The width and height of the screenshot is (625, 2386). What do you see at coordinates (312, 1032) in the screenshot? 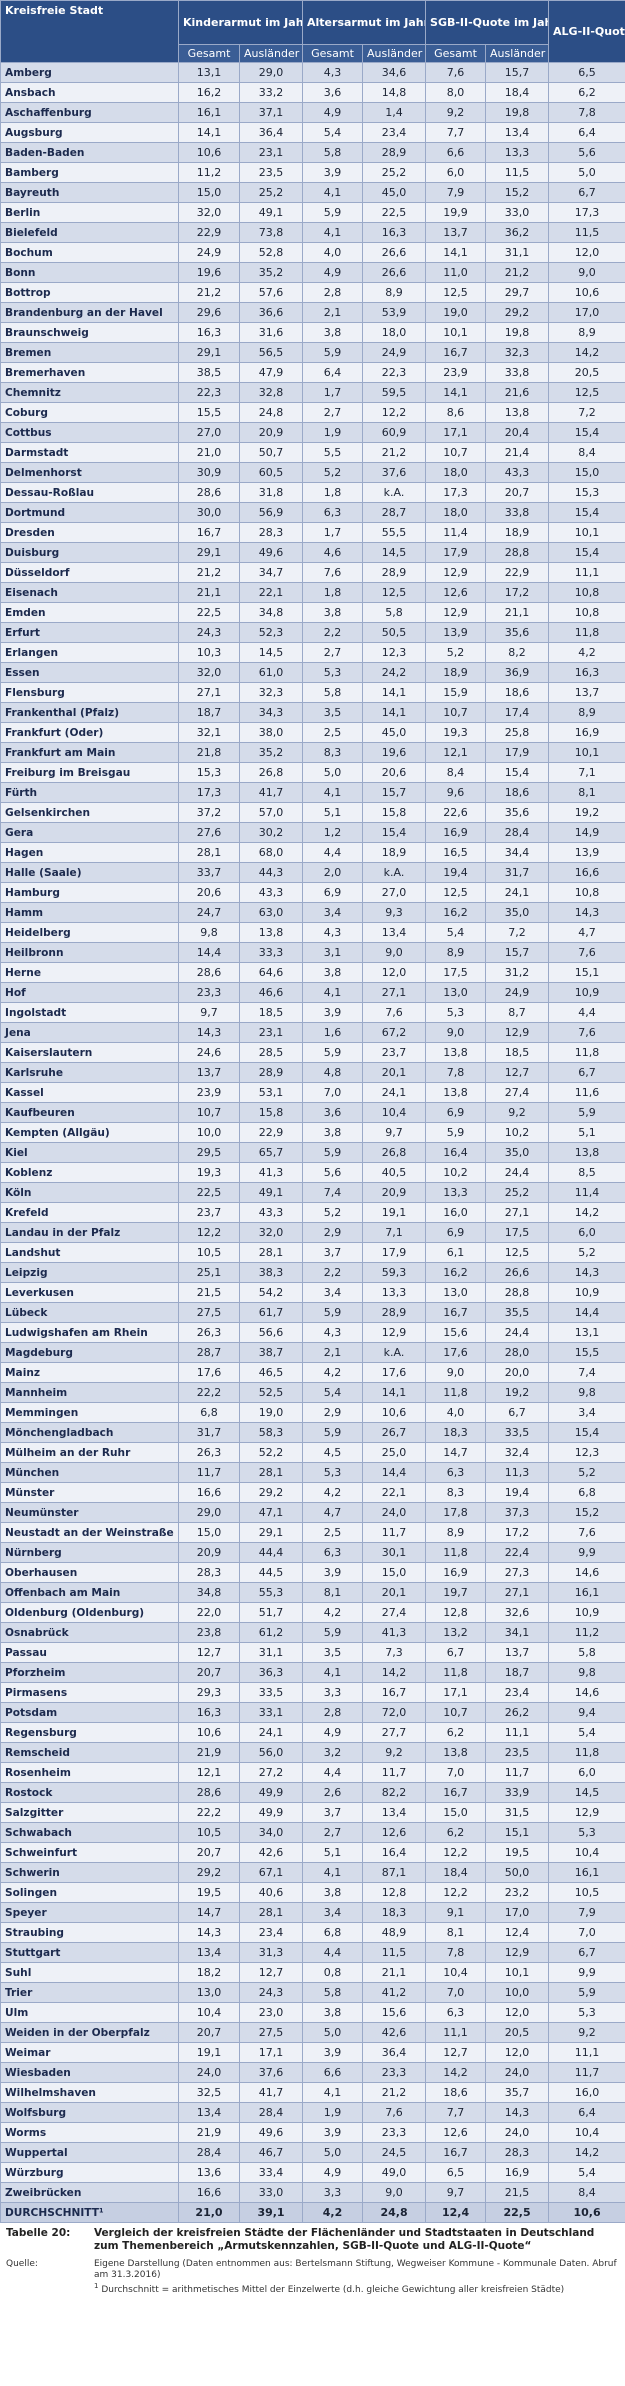
I see `table-row: Jena 14,3 23,1 1,6 67,2 9,0 12,9 7,6` at bounding box center [312, 1032].